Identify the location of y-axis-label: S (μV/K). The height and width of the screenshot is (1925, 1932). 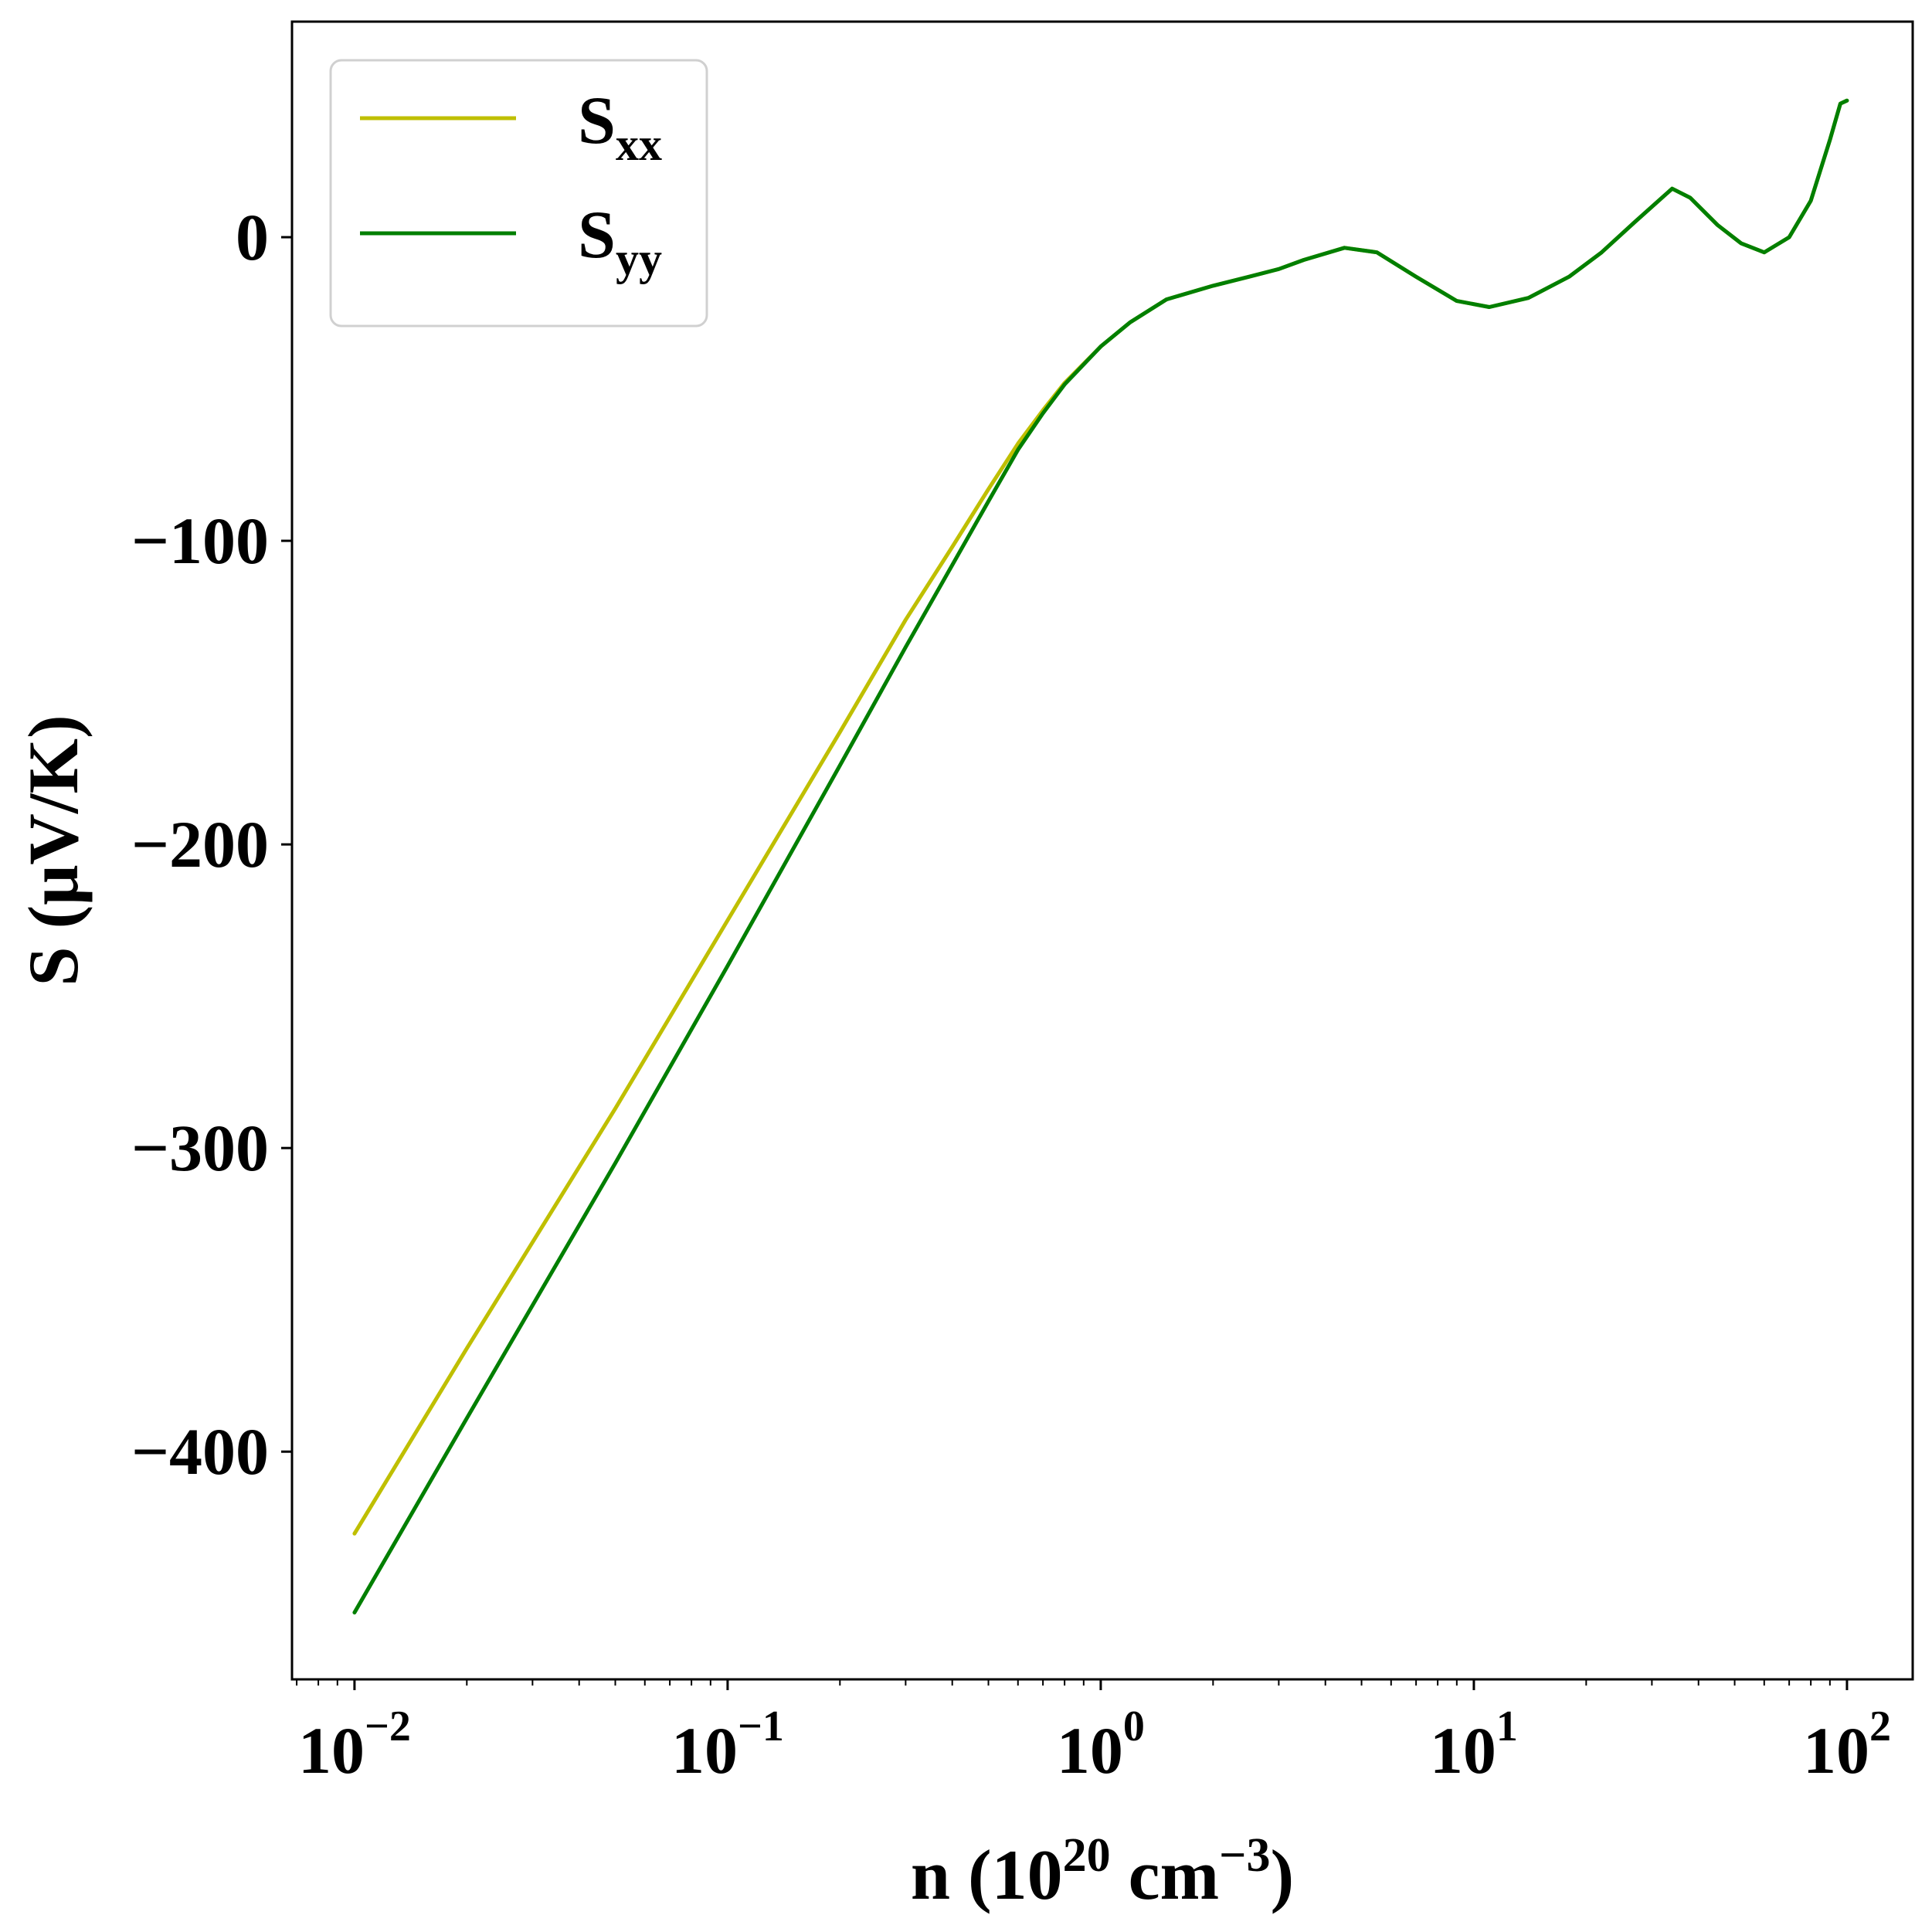
(54, 850).